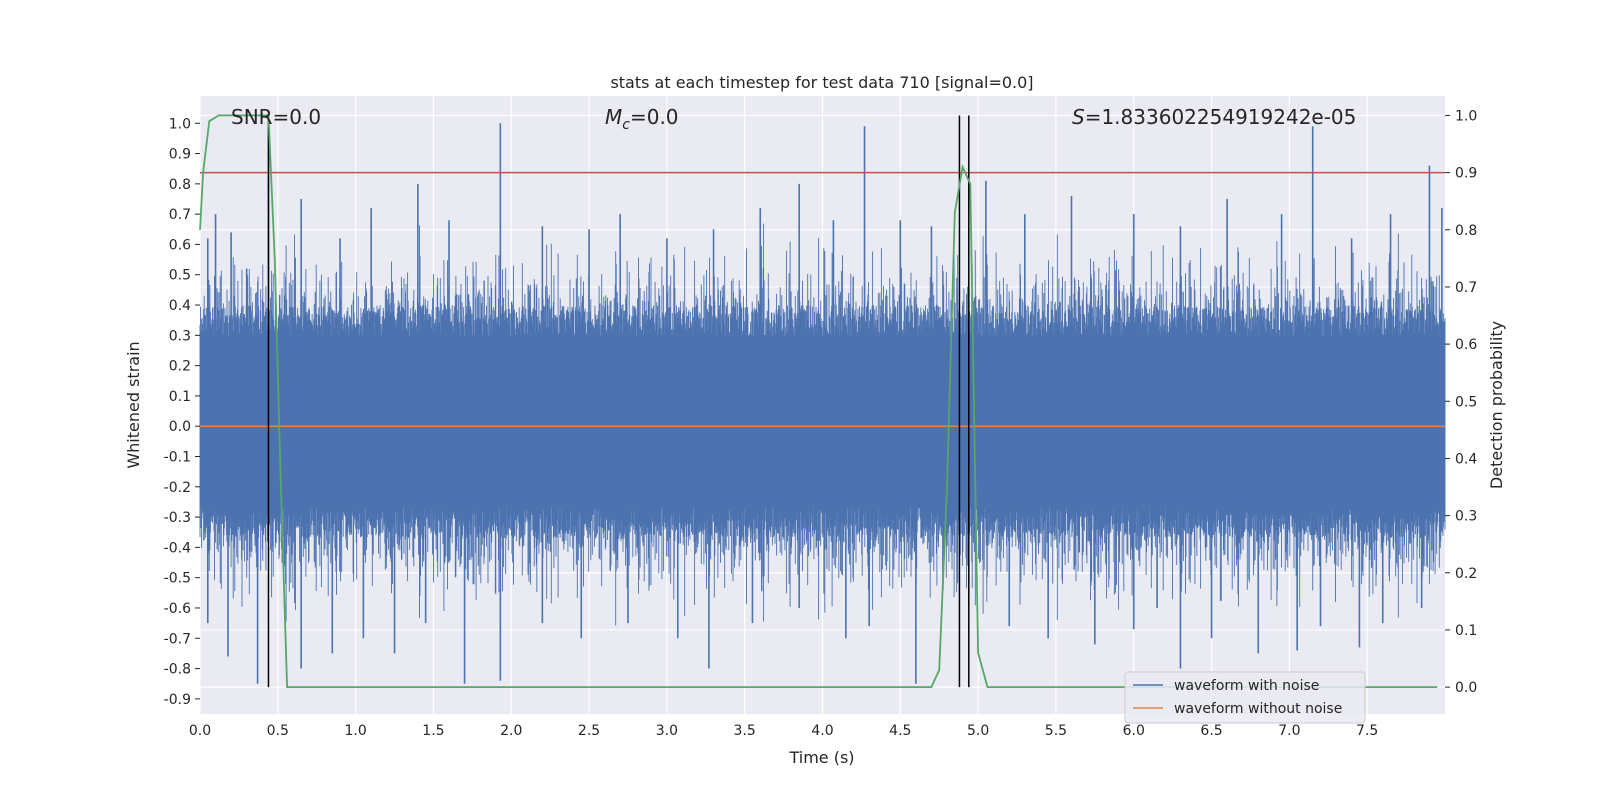  What do you see at coordinates (1466, 231) in the screenshot?
I see `y2-tick-label: 0.8` at bounding box center [1466, 231].